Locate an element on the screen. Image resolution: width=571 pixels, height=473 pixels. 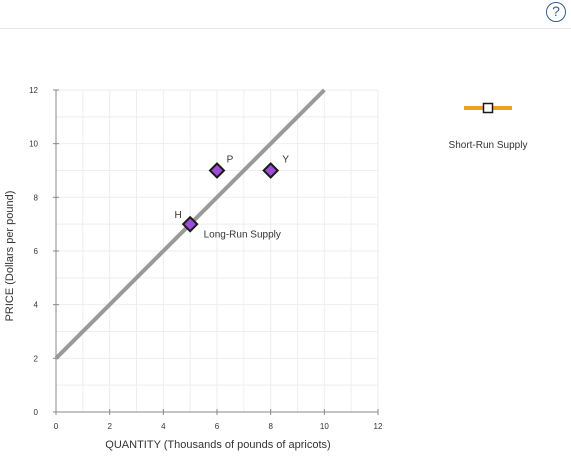
y-tick-label: 6 is located at coordinates (36, 251).